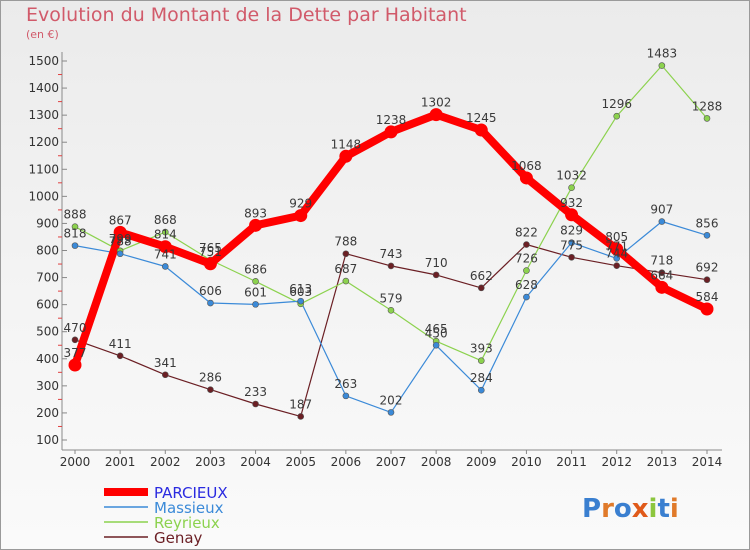 The width and height of the screenshot is (750, 550). I want to click on x-tick-label: 2004, so click(255, 462).